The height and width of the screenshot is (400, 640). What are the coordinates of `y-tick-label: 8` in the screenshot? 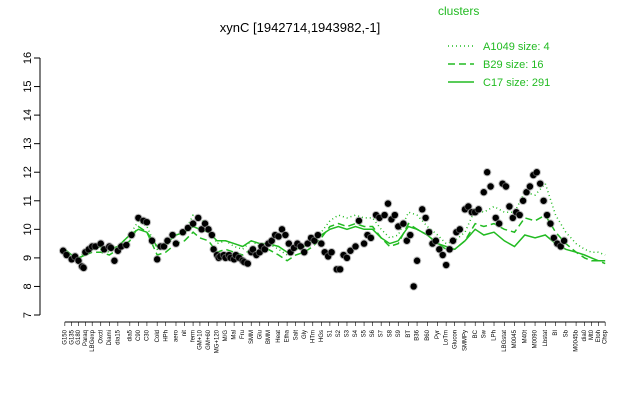 It's located at (28, 286).